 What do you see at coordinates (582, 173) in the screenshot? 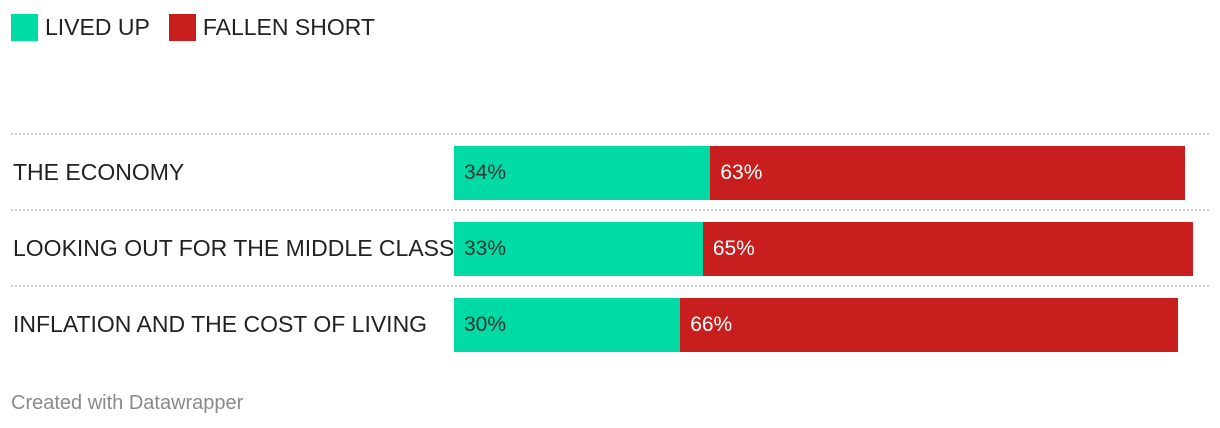
I see `bar-segment-lived-up: 34%` at bounding box center [582, 173].